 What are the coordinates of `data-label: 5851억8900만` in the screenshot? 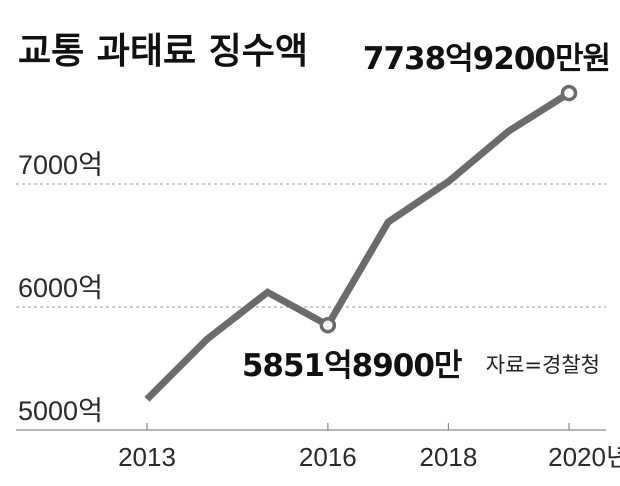 It's located at (352, 366).